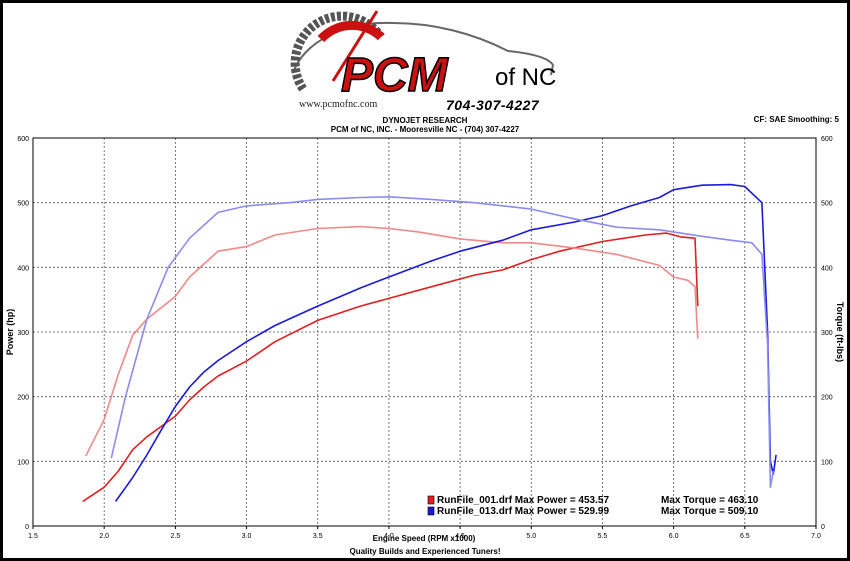 The image size is (850, 561). Describe the element at coordinates (525, 77) in the screenshot. I see `logo-suffix: of NC` at that location.